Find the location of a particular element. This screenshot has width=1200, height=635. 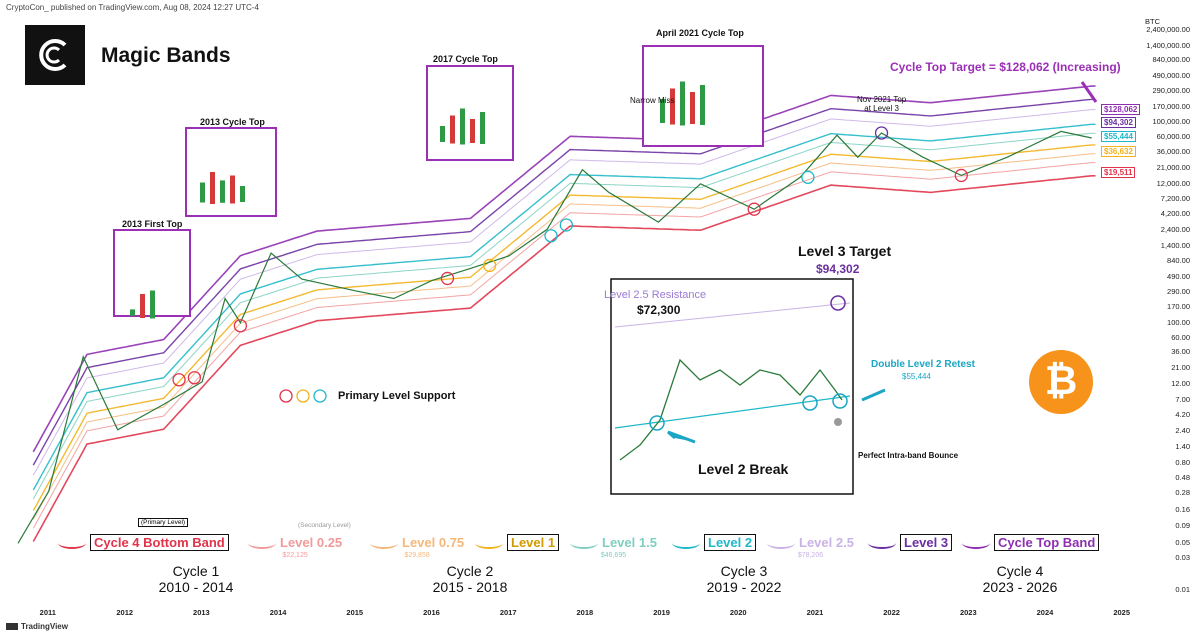

inset-2021-title: April 2021 Cycle Top is located at coordinates (700, 33).